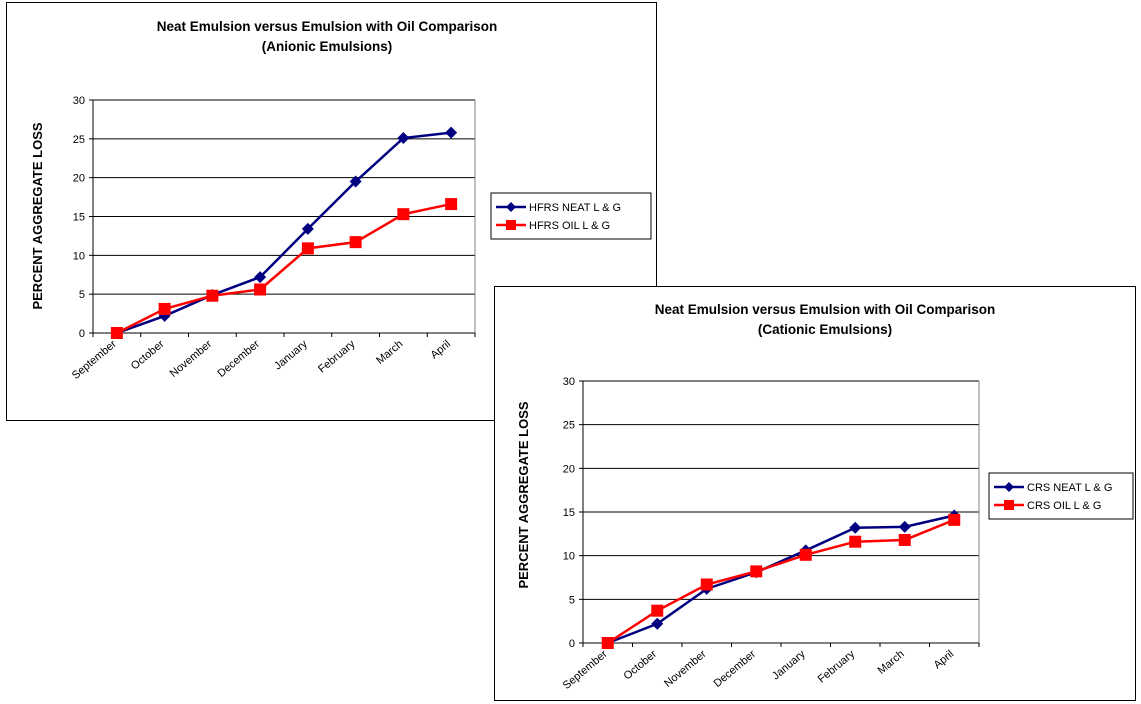 This screenshot has height=704, width=1141. Describe the element at coordinates (569, 226) in the screenshot. I see `legend-label: HFRS OIL L & G` at that location.